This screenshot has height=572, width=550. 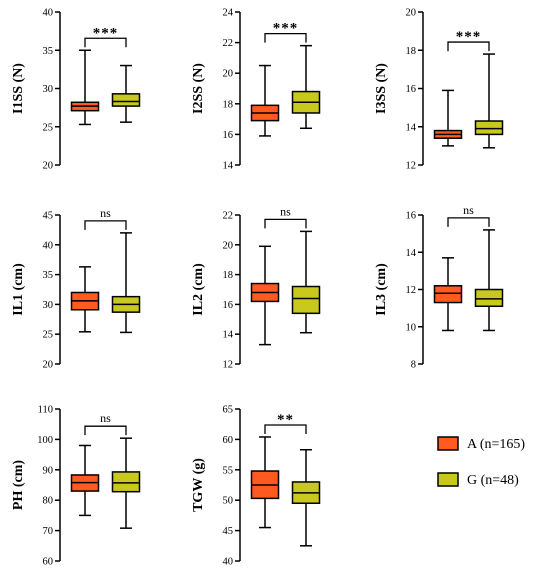 What do you see at coordinates (76, 288) in the screenshot?
I see `chart-panel: 20 25 30 35 40 45 IL1 (cm) ns` at bounding box center [76, 288].